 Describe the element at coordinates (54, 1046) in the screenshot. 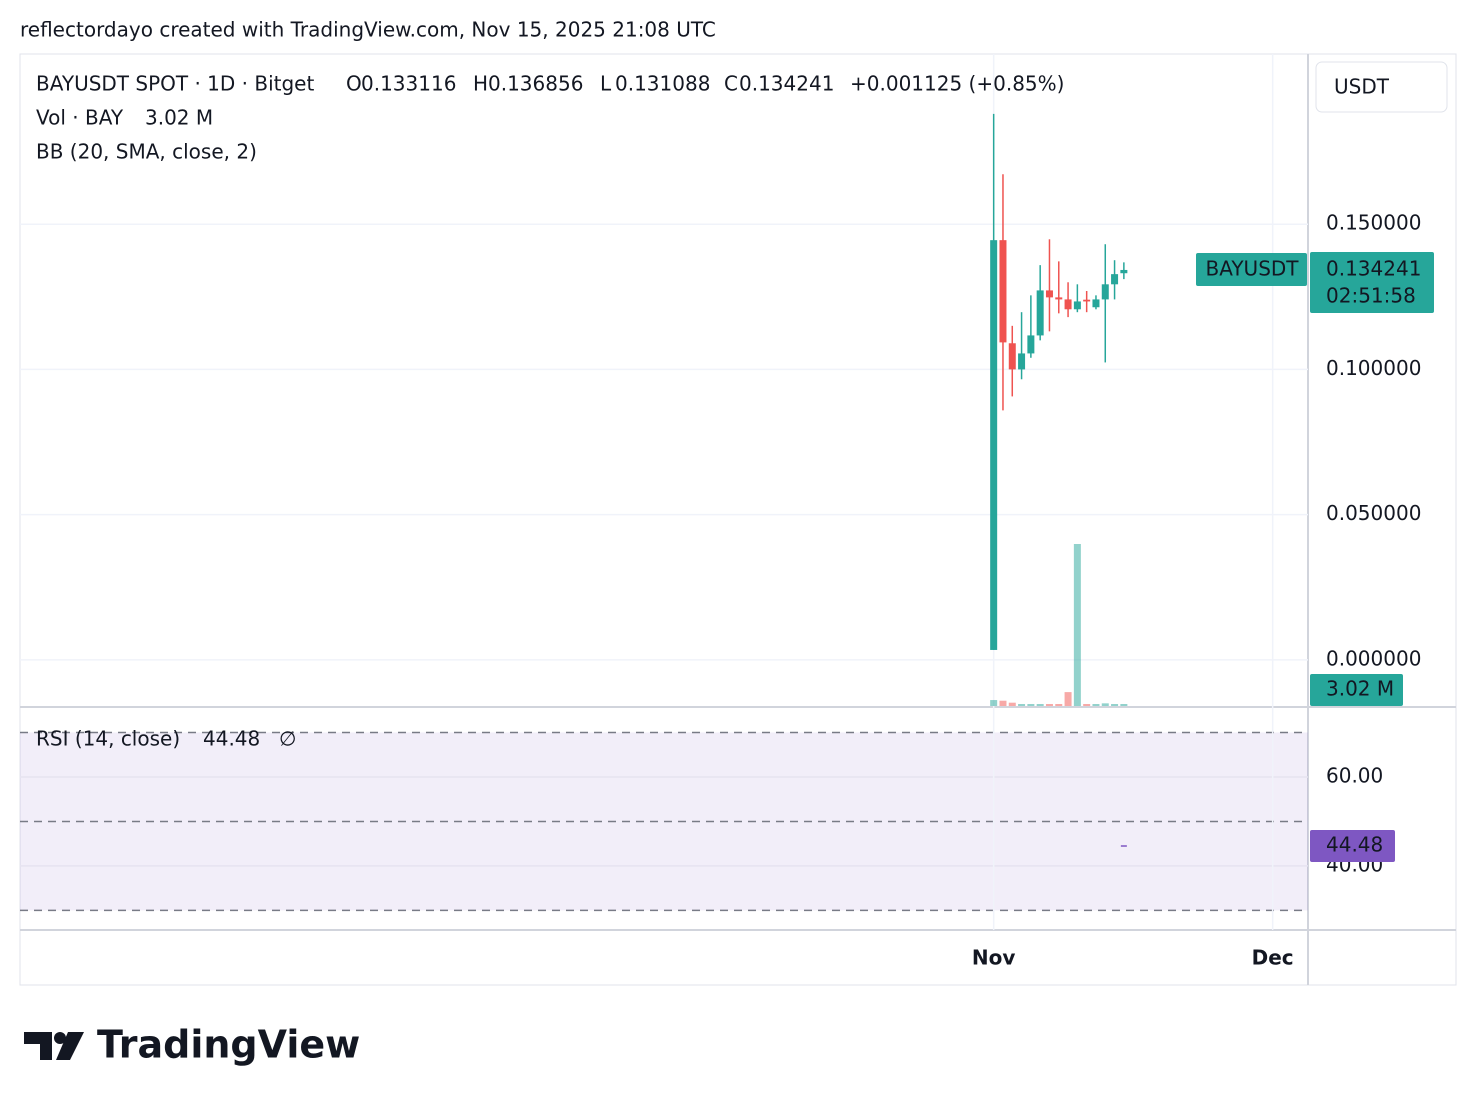

I see `brand-logo` at that location.